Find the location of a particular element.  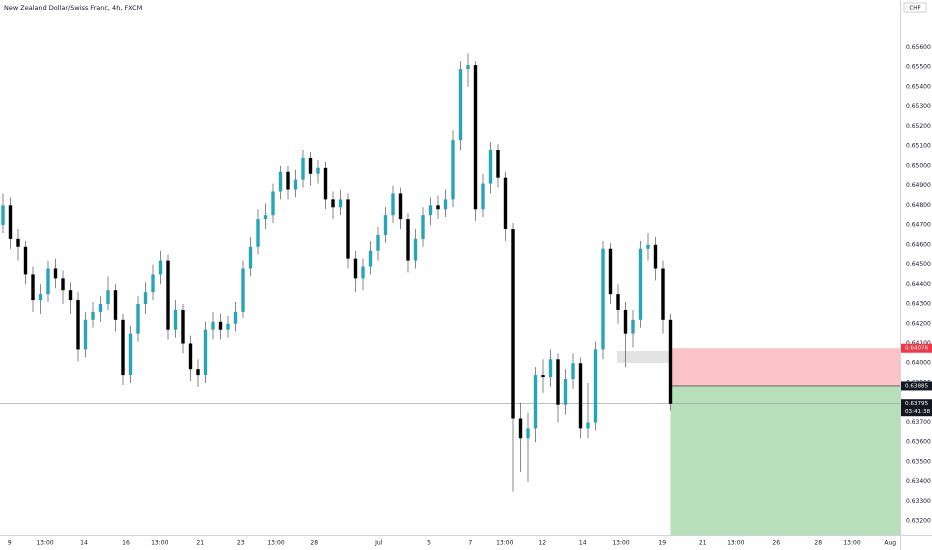

y-tick-label: 0.64700 is located at coordinates (918, 225).